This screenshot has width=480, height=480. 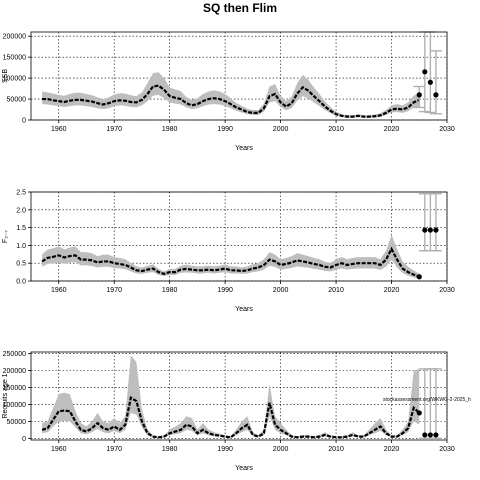 I want to click on recruits-x-axis-label: Years, so click(x=244, y=468).